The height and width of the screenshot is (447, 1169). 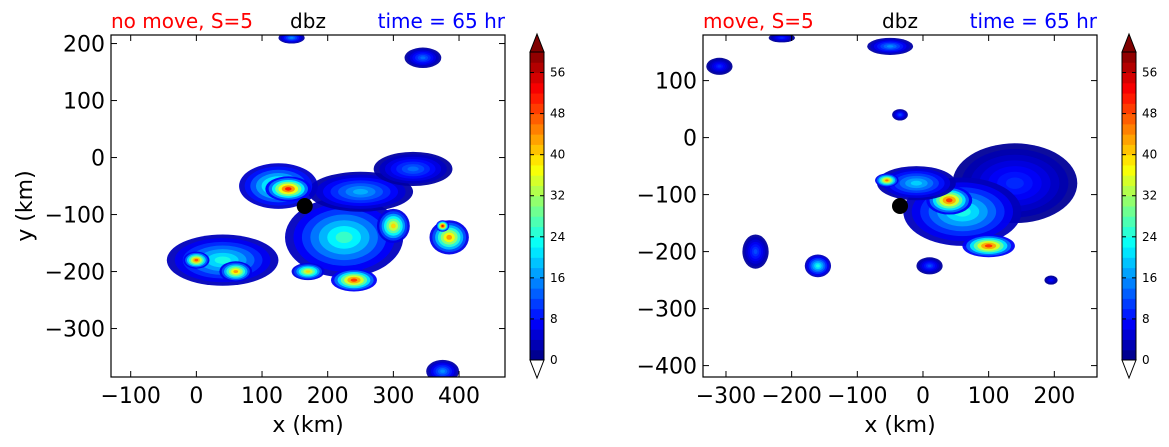 I want to click on x-tick-label: 0, so click(x=196, y=396).